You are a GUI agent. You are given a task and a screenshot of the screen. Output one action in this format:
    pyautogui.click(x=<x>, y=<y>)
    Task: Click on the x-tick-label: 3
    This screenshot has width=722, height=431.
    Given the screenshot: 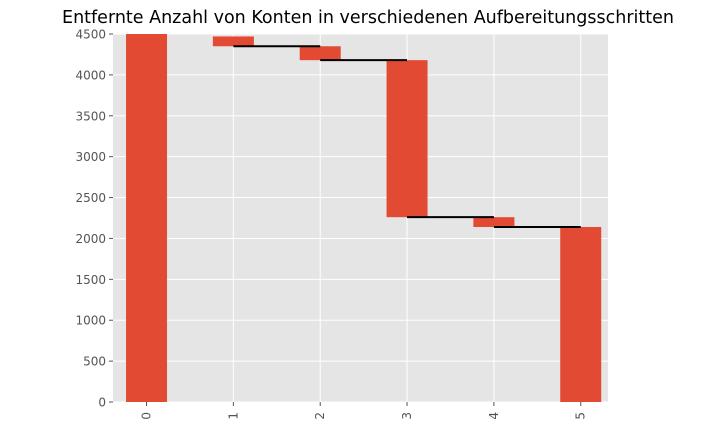 What is the action you would take?
    pyautogui.click(x=407, y=416)
    